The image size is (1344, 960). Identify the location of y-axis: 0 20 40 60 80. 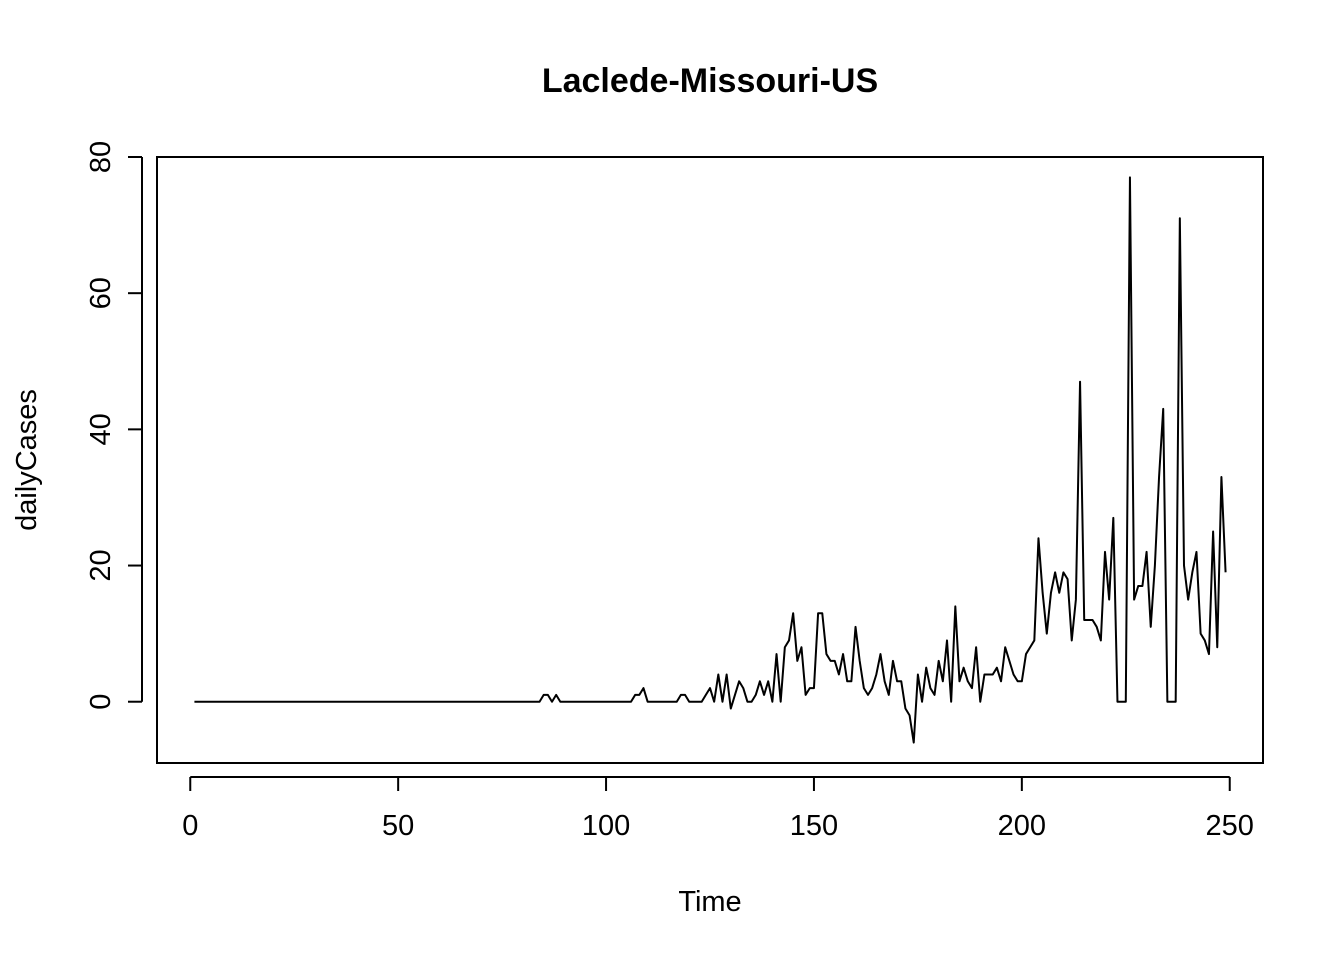
(114, 425).